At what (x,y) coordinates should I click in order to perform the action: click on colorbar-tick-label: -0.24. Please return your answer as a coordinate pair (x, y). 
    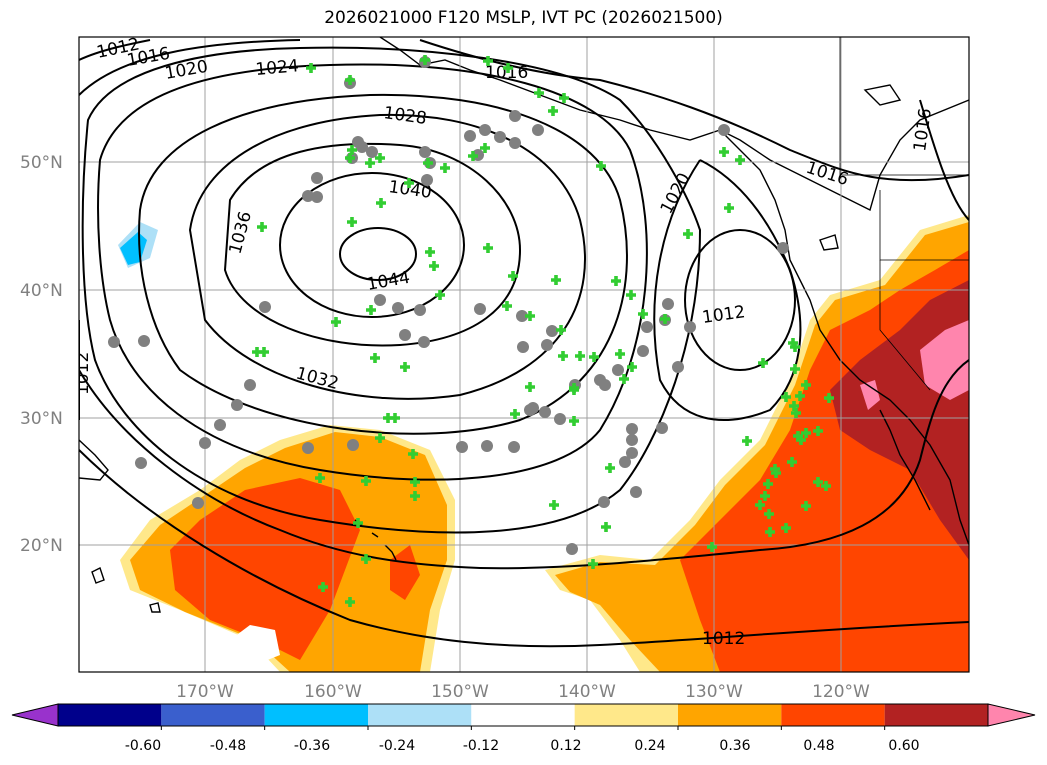
    Looking at the image, I should click on (397, 746).